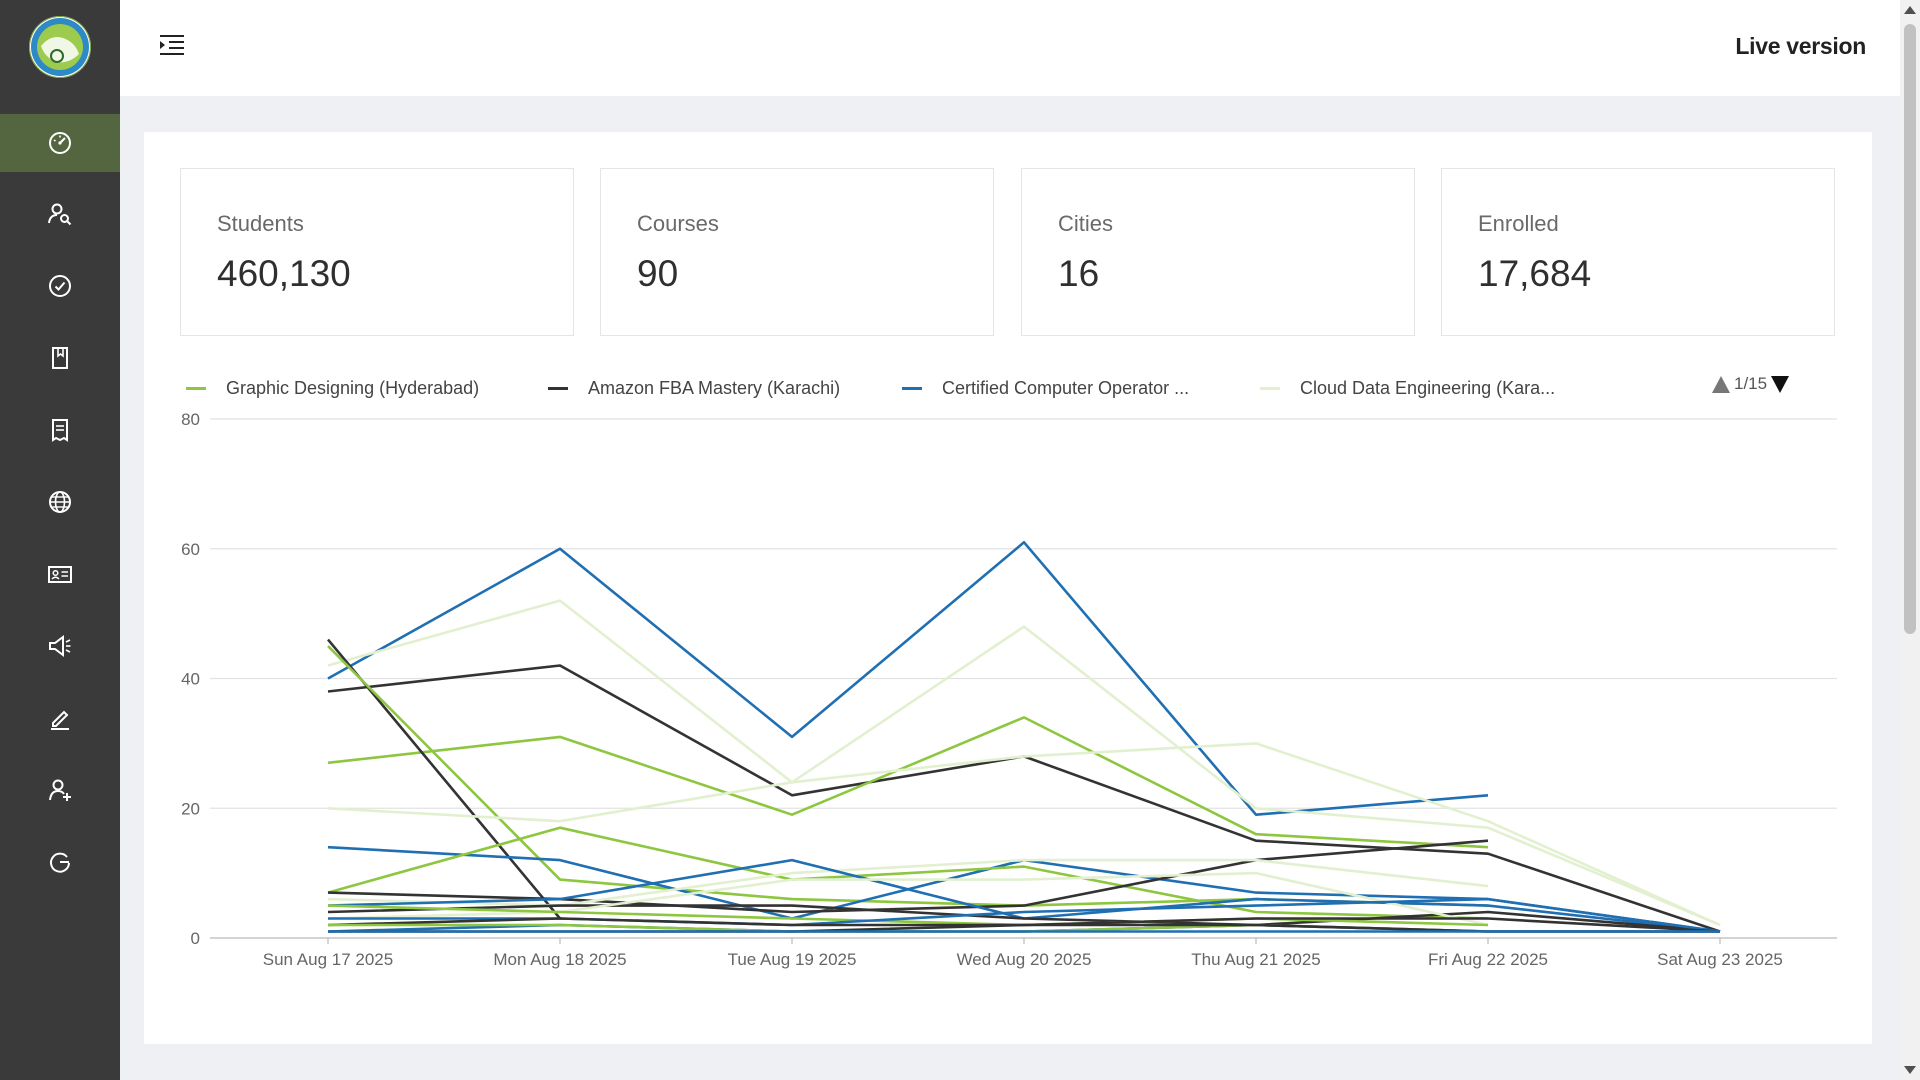  What do you see at coordinates (1256, 959) in the screenshot?
I see `x-tick-label: Thu Aug 21 2025` at bounding box center [1256, 959].